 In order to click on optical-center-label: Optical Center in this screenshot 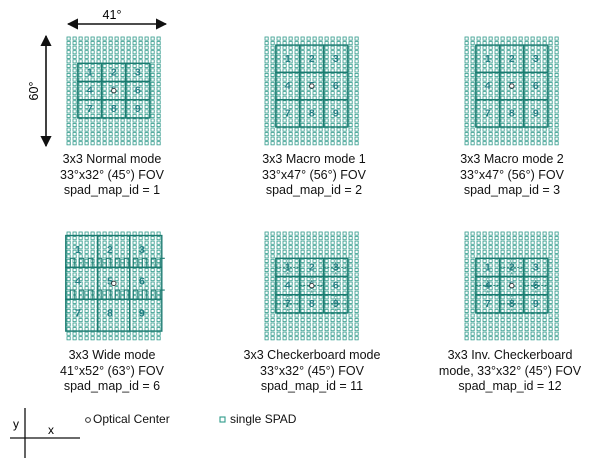, I will do `click(131, 419)`.